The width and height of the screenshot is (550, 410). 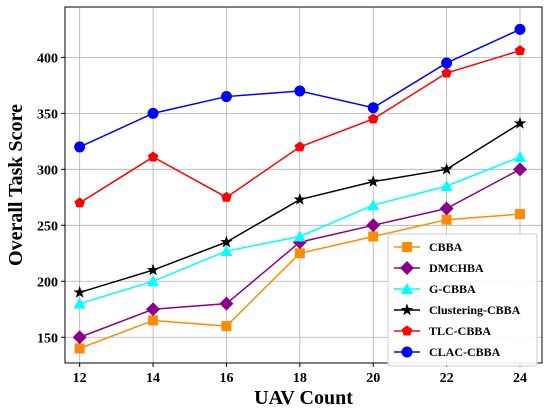 I want to click on legend-item: CLAC-CBBA, so click(x=447, y=352).